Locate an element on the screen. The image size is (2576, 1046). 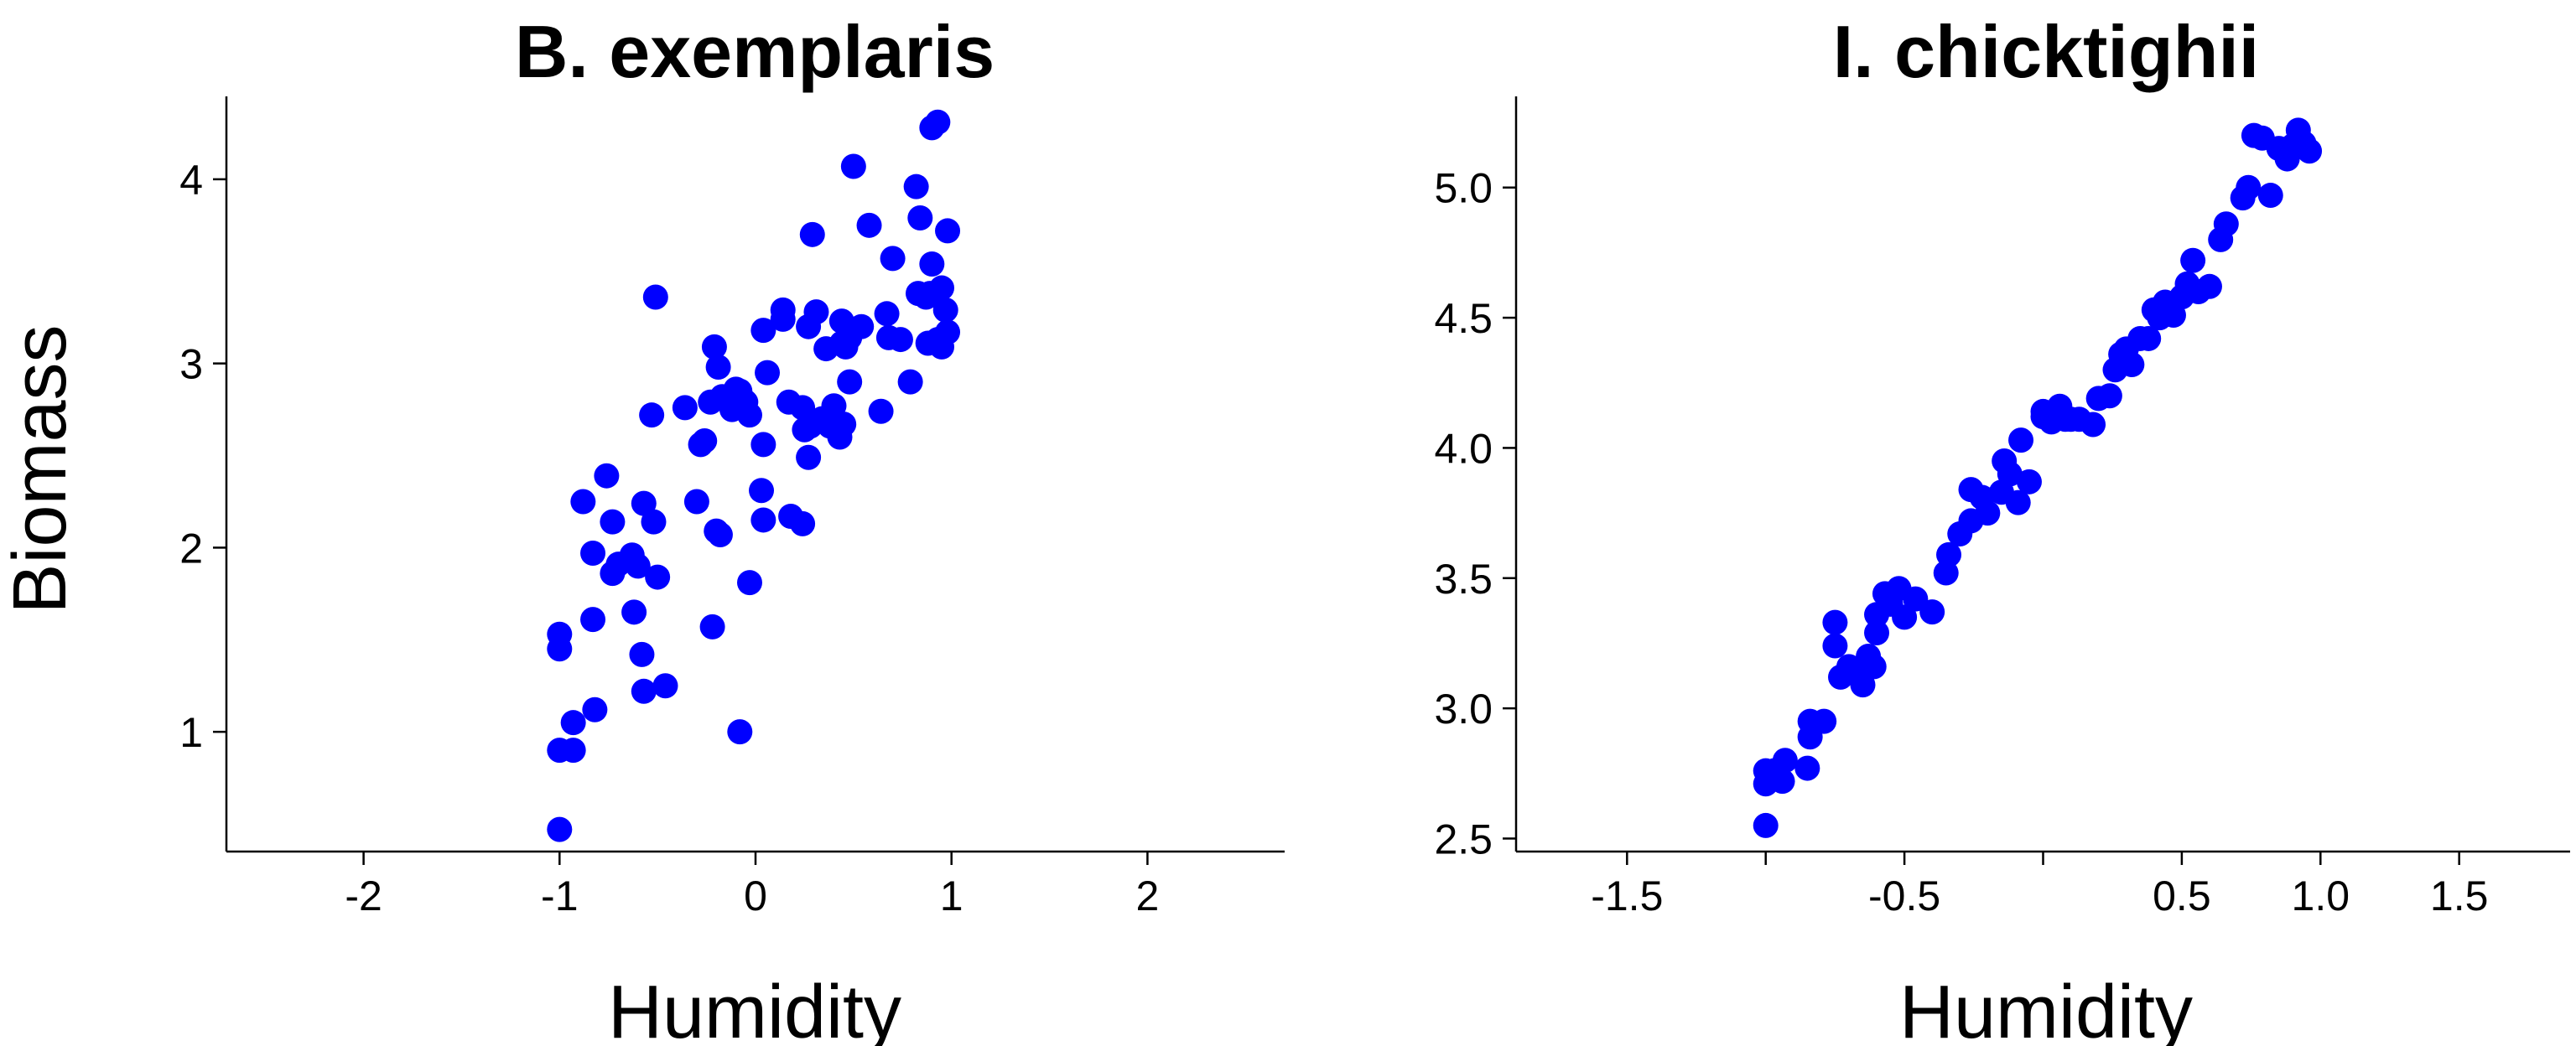
x-tick-label: -0.5 is located at coordinates (1904, 896).